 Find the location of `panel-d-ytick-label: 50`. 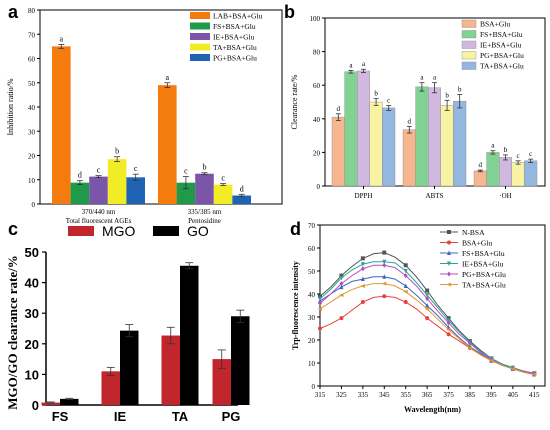

panel-d-ytick-label: 50 is located at coordinates (312, 272).